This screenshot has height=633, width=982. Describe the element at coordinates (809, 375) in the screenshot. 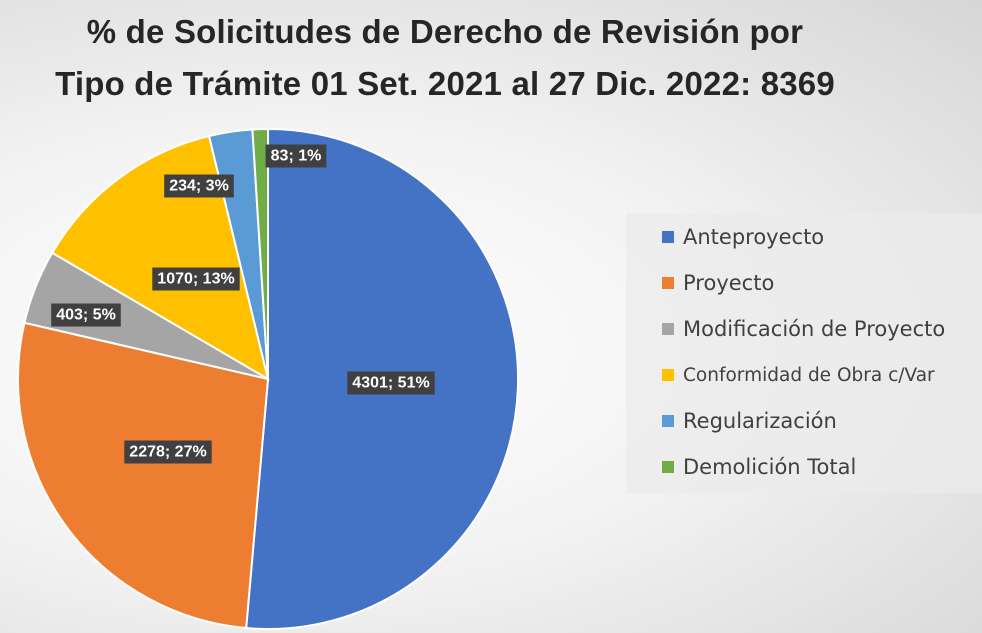

I see `legend-label: Conformidad de Obra c/Var` at that location.